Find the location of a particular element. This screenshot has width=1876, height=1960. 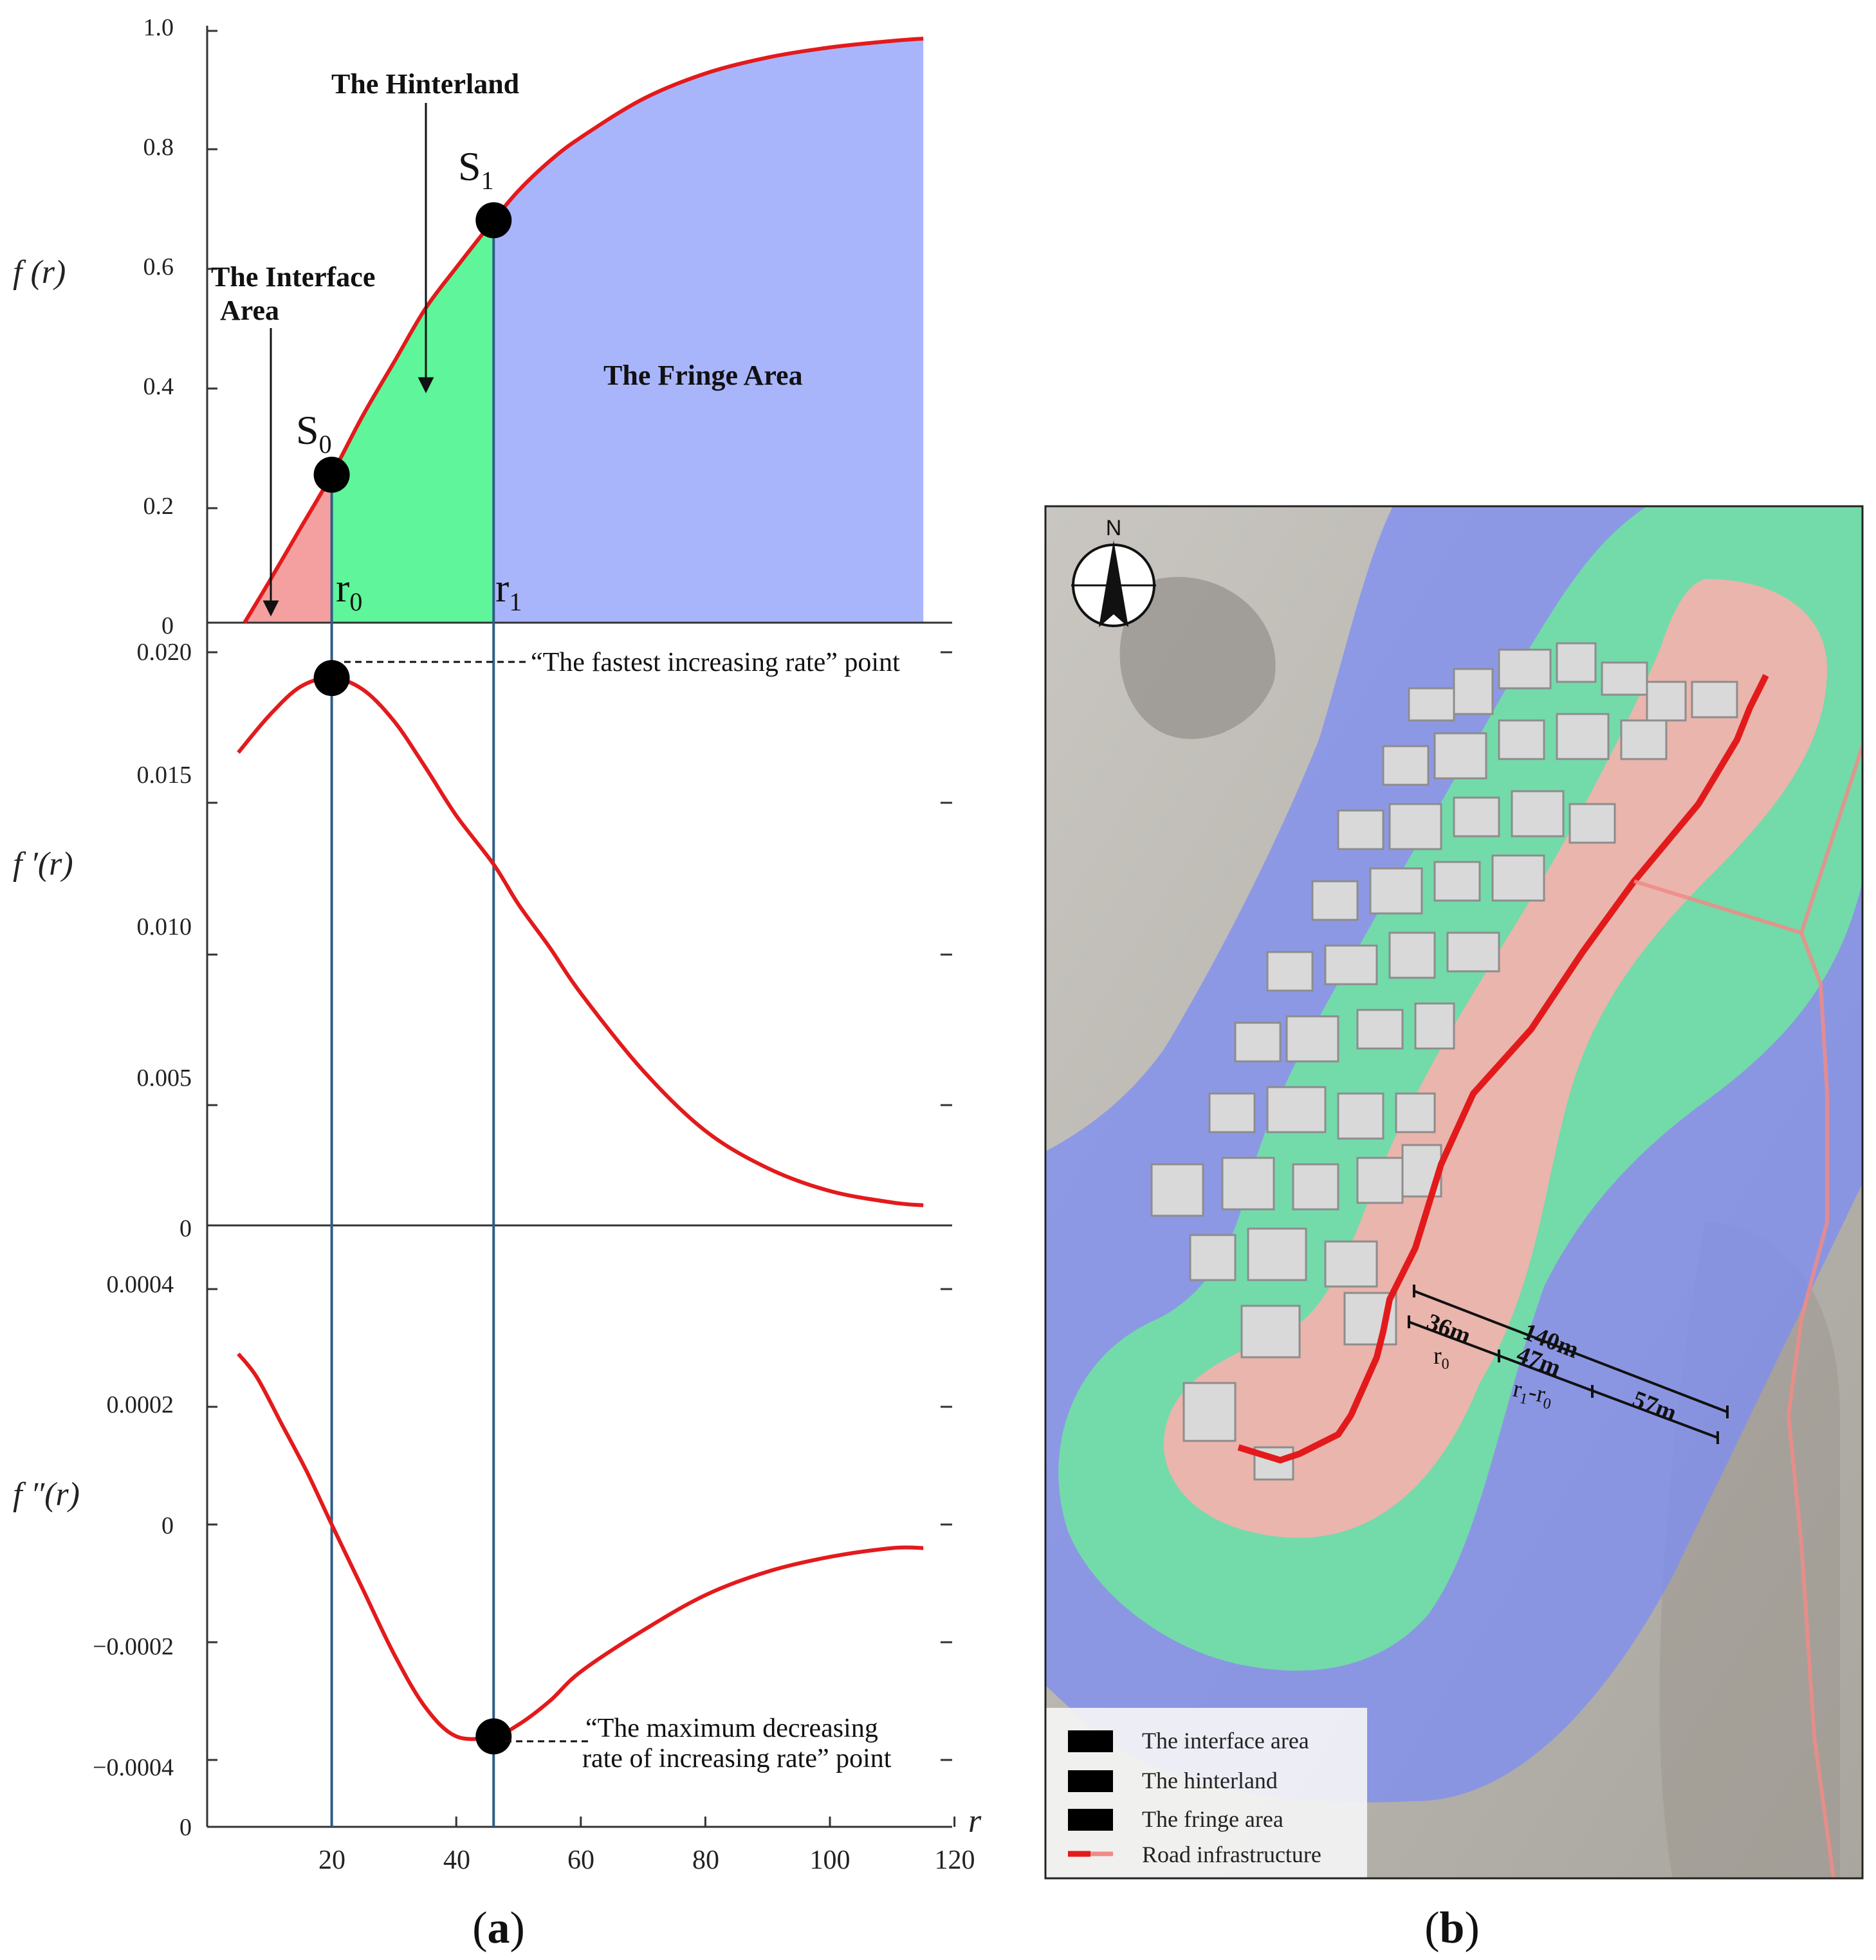

x-tick: 120 is located at coordinates (955, 1860).